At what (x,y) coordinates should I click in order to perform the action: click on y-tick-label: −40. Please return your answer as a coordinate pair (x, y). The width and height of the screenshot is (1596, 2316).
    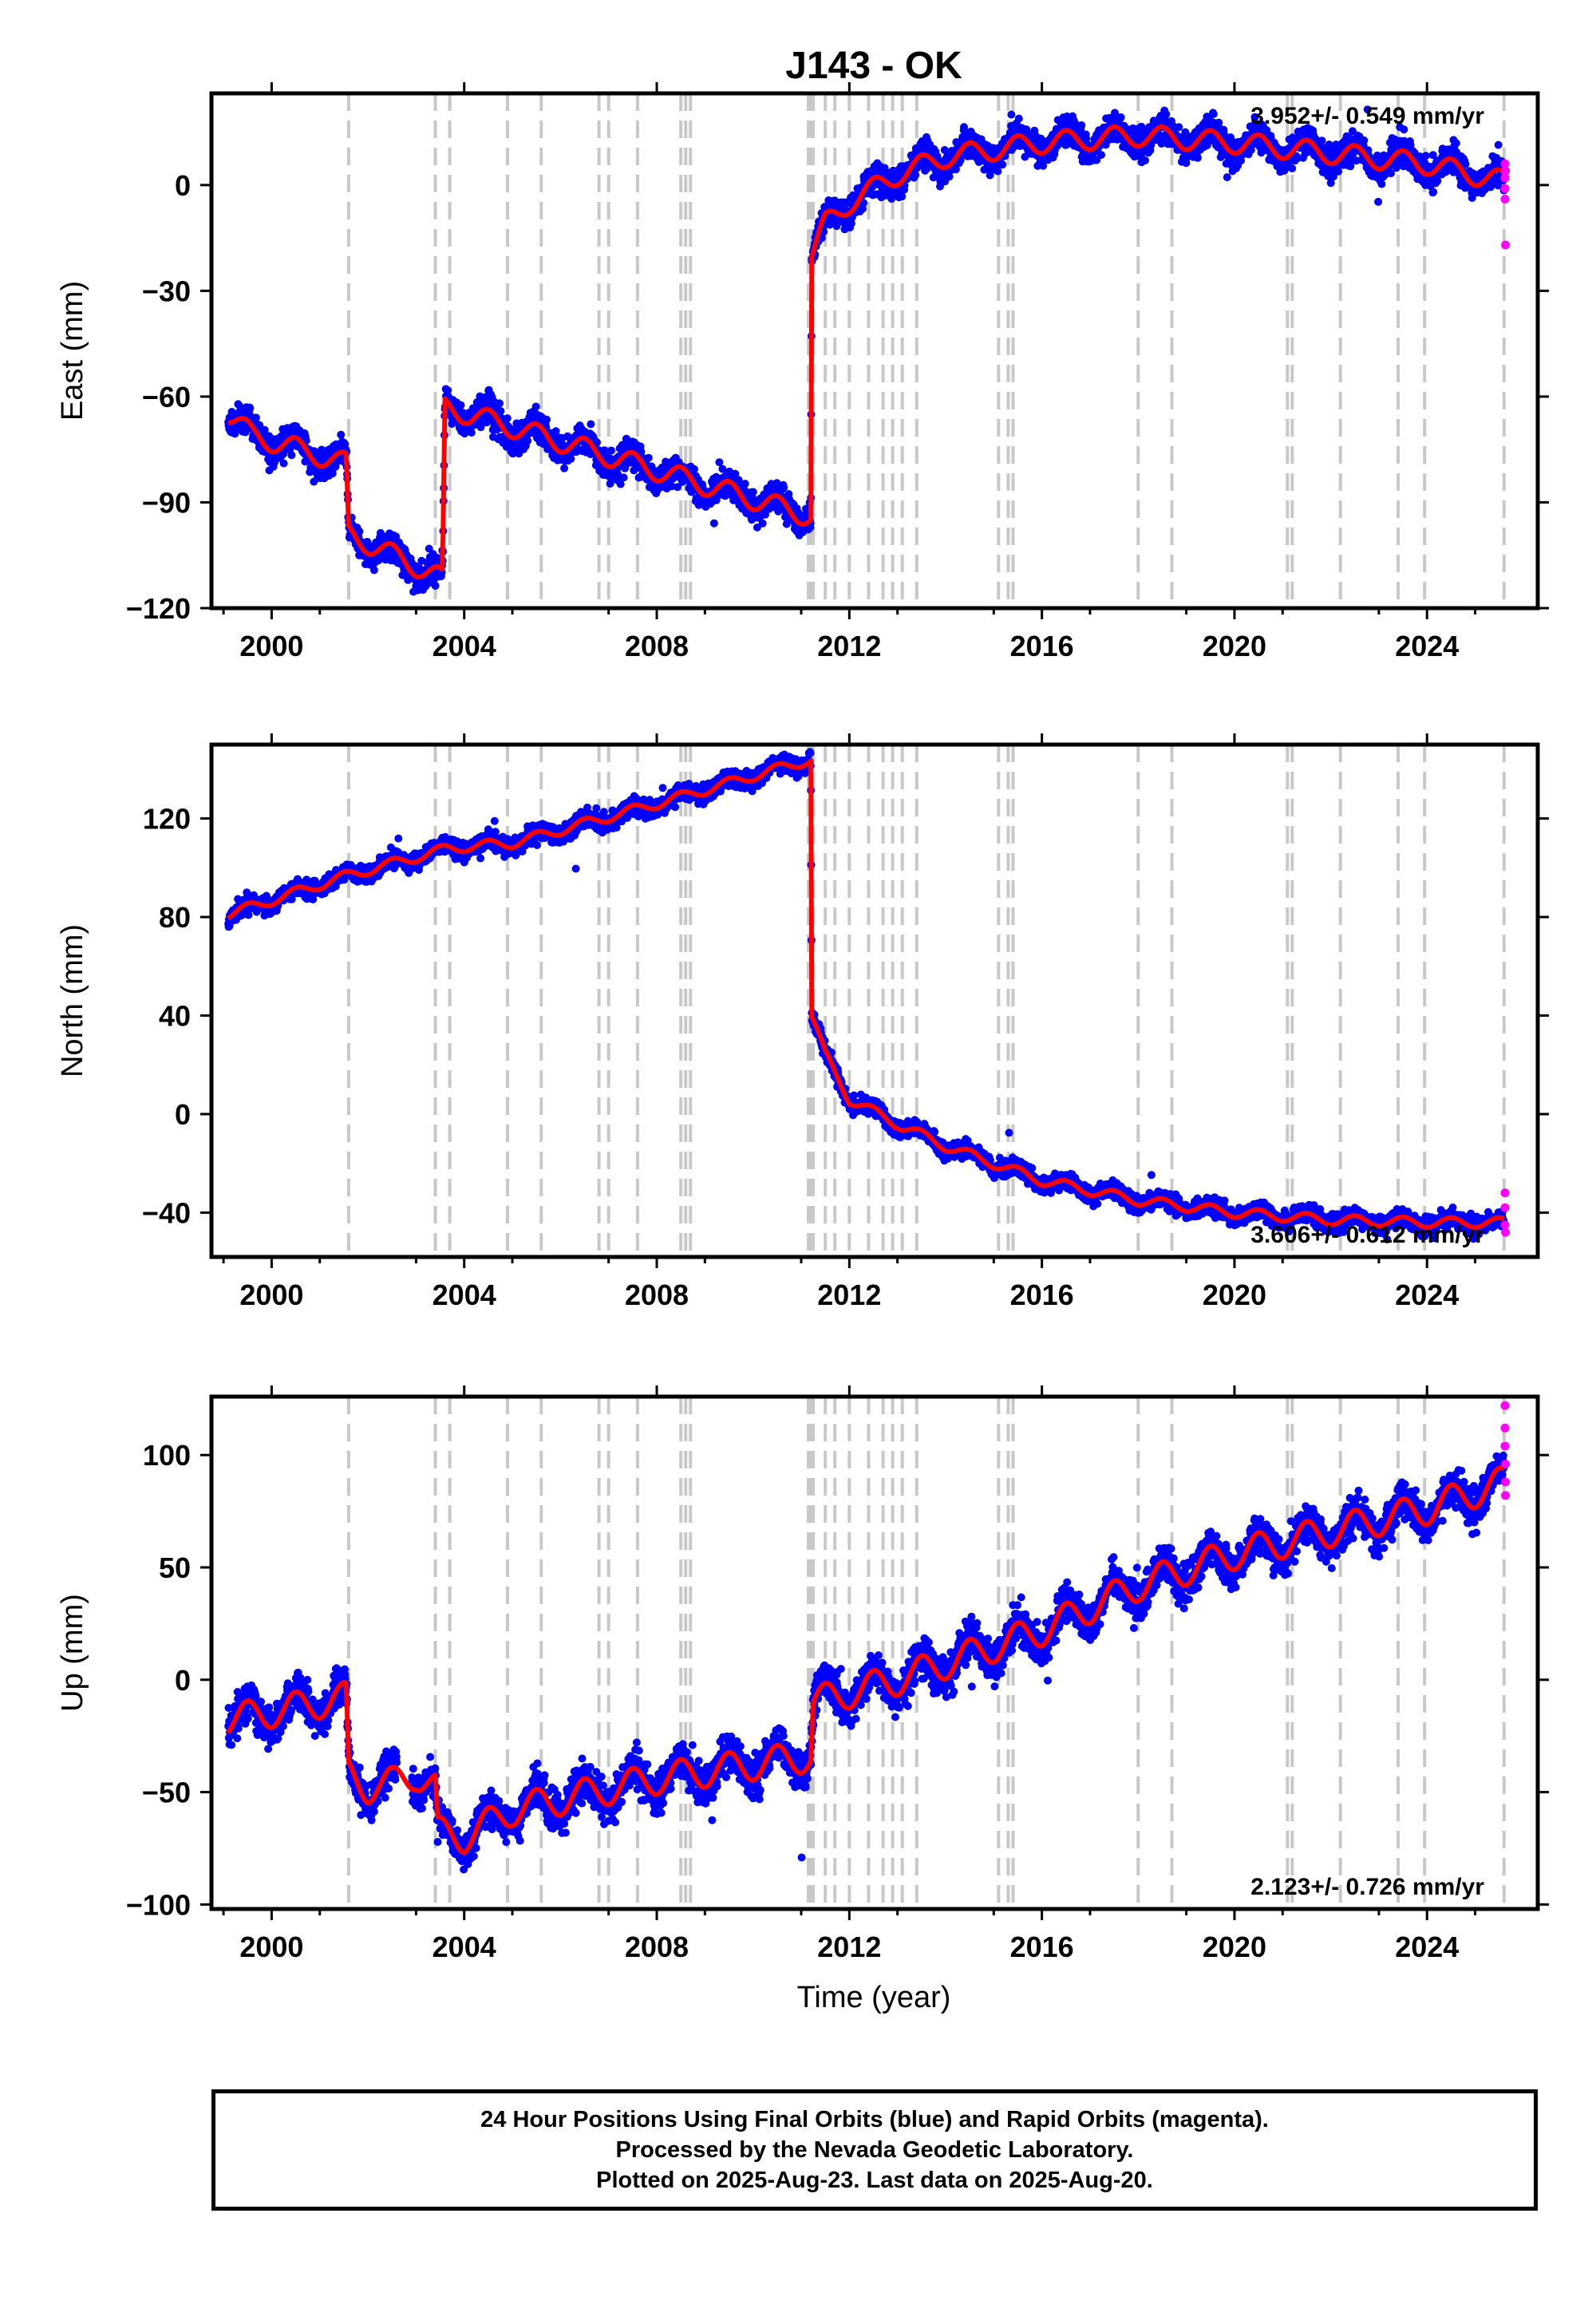
    Looking at the image, I should click on (166, 1212).